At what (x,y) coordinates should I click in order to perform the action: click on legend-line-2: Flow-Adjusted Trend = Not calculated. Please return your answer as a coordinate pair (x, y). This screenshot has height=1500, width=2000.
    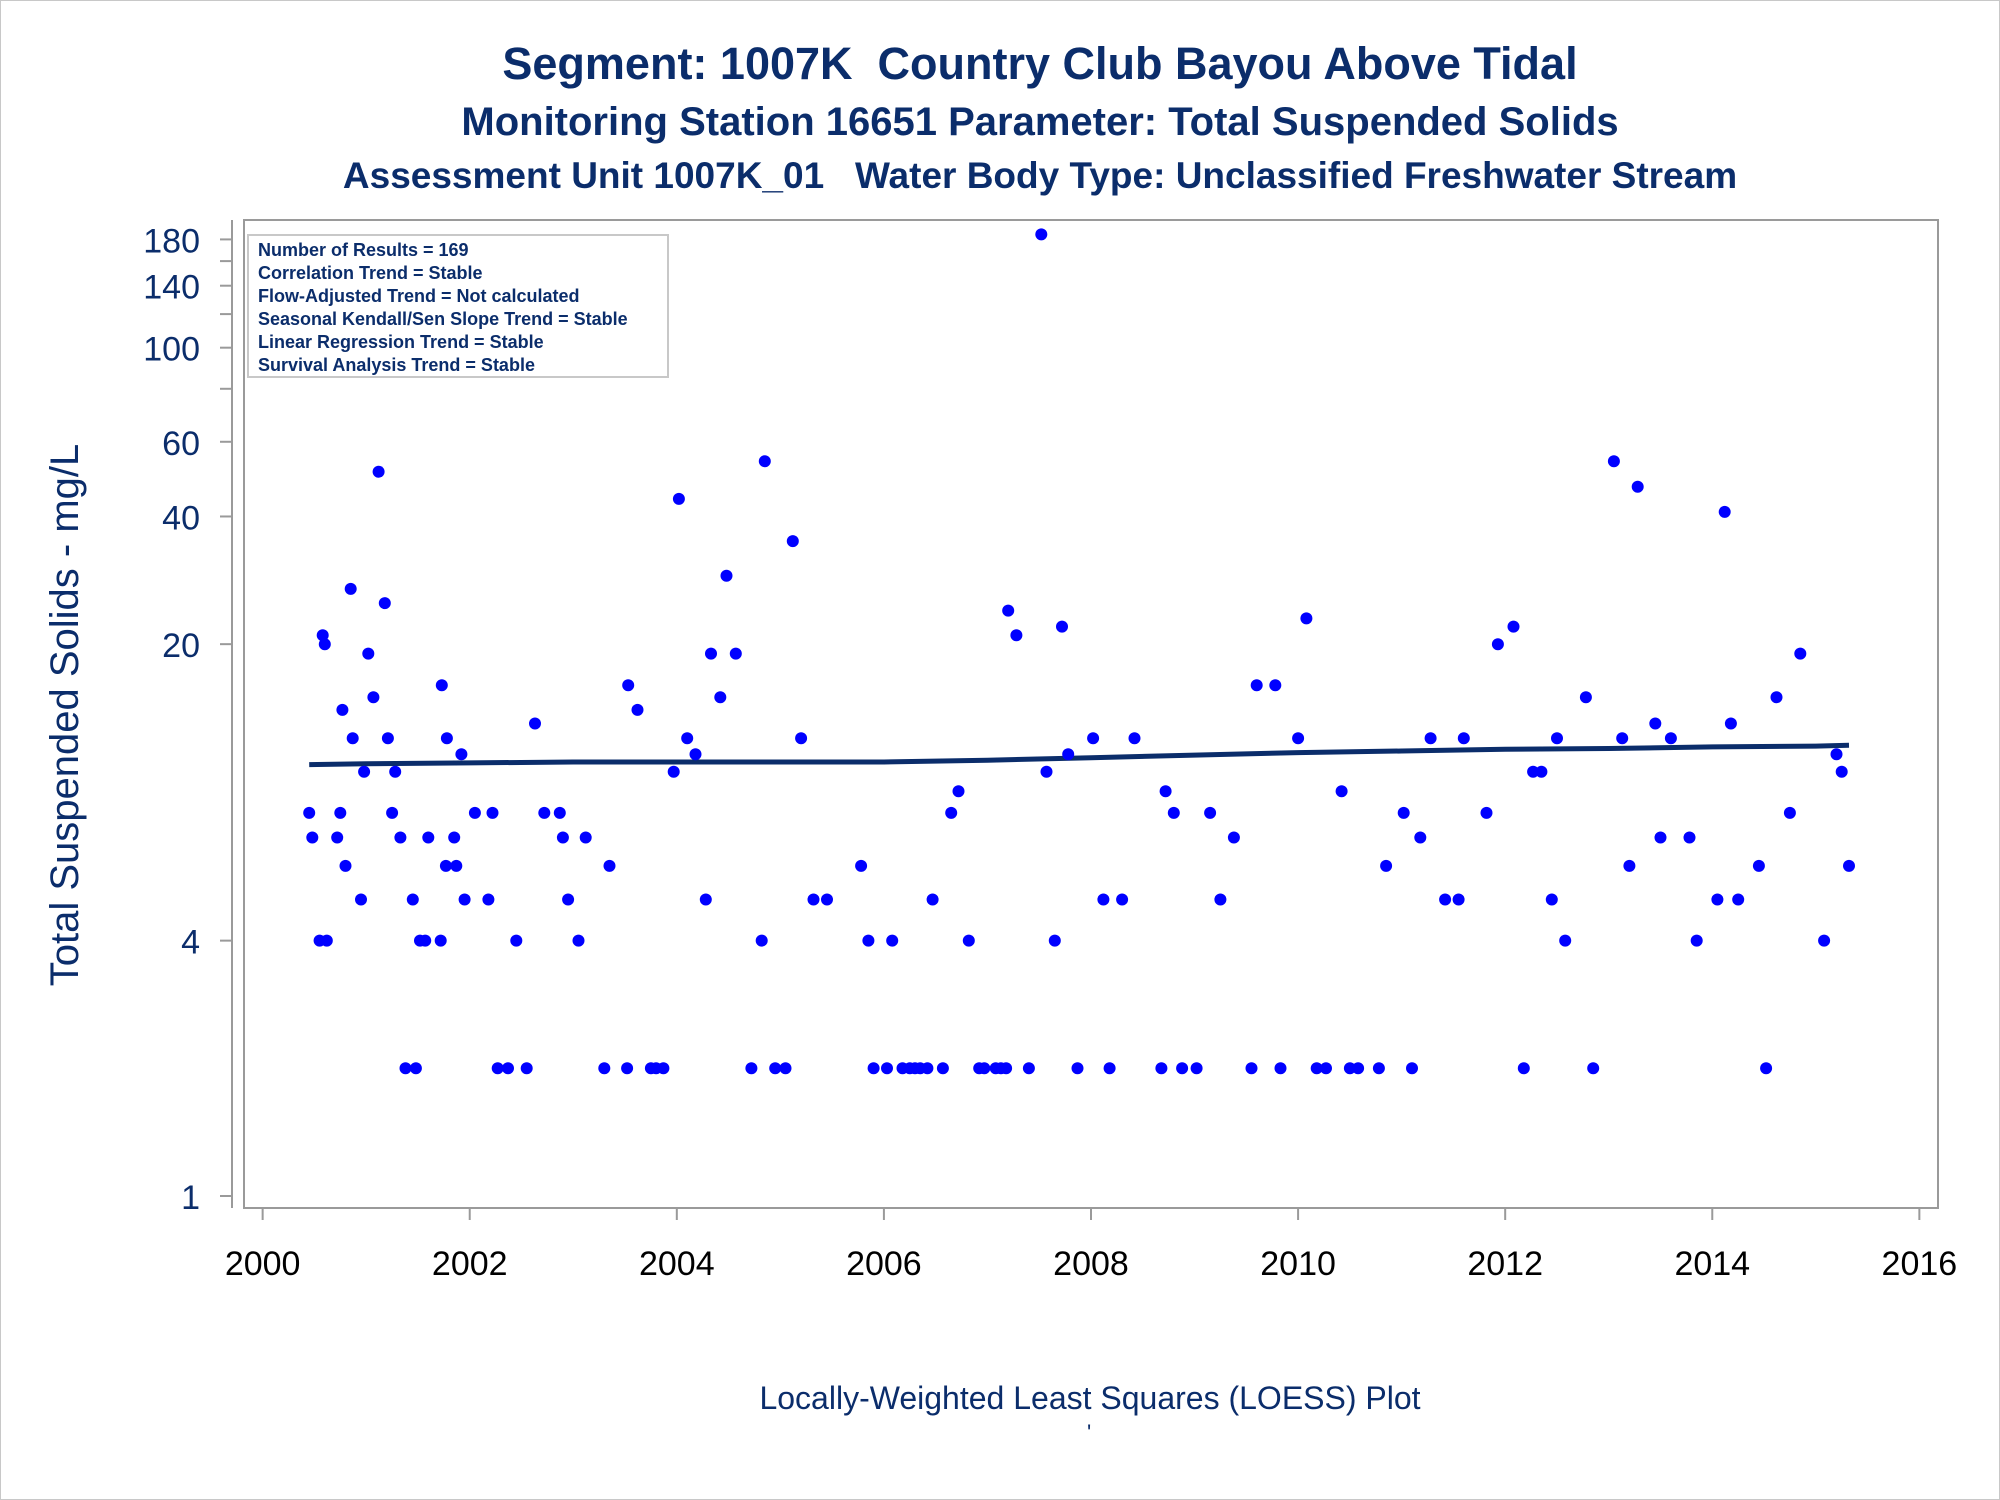
    Looking at the image, I should click on (419, 296).